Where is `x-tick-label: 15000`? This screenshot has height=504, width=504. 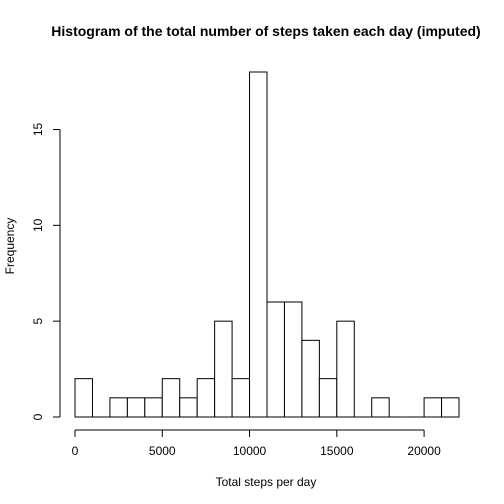 x-tick-label: 15000 is located at coordinates (337, 451).